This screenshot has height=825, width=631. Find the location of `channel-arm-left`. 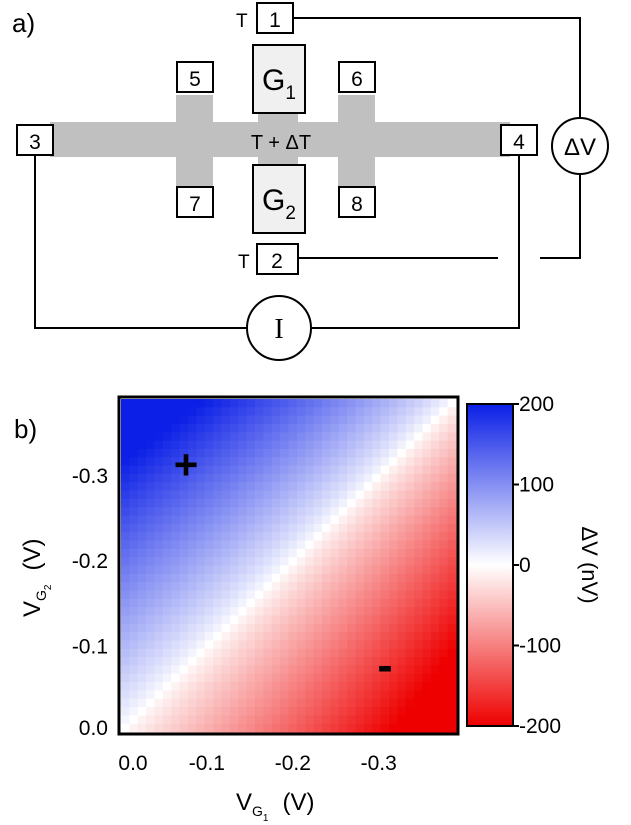

channel-arm-left is located at coordinates (194, 141).